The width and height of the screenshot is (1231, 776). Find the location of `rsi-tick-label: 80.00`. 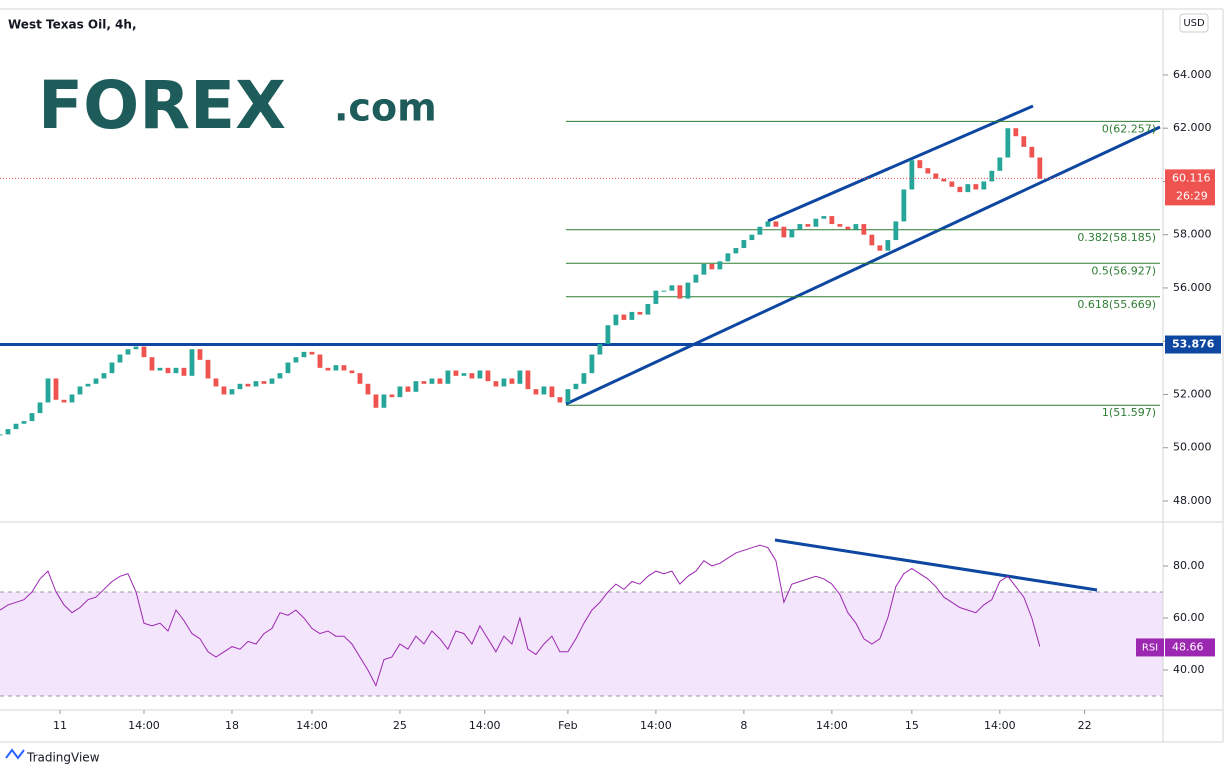

rsi-tick-label: 80.00 is located at coordinates (1189, 565).